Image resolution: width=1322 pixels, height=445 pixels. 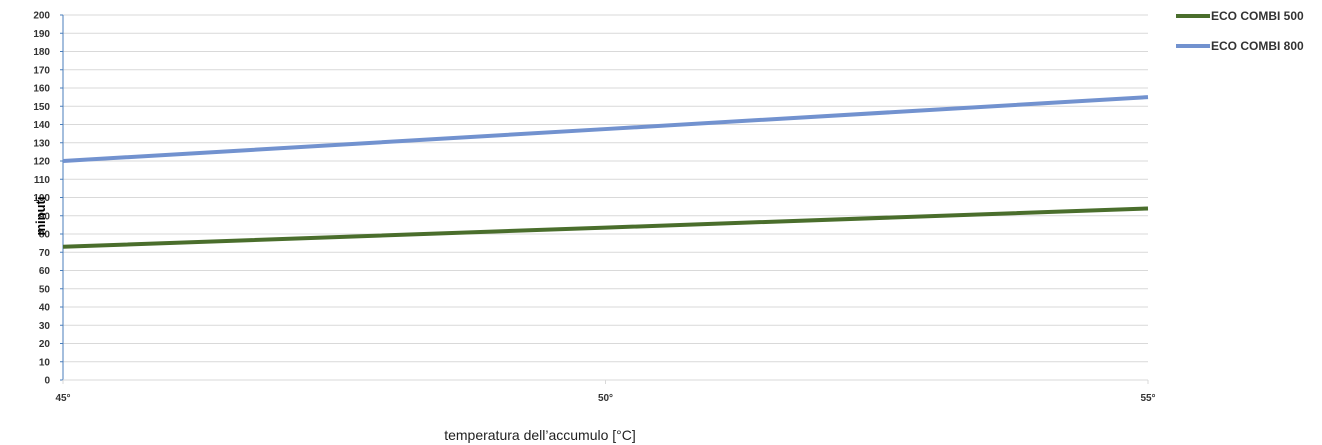 What do you see at coordinates (45, 271) in the screenshot?
I see `y-tick-label: 60` at bounding box center [45, 271].